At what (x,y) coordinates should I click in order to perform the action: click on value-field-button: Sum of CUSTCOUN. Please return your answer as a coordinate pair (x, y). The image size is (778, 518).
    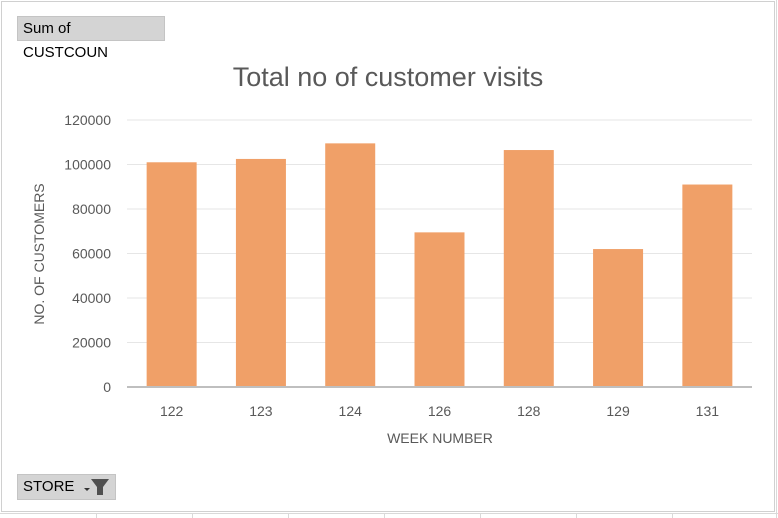
    Looking at the image, I should click on (91, 38).